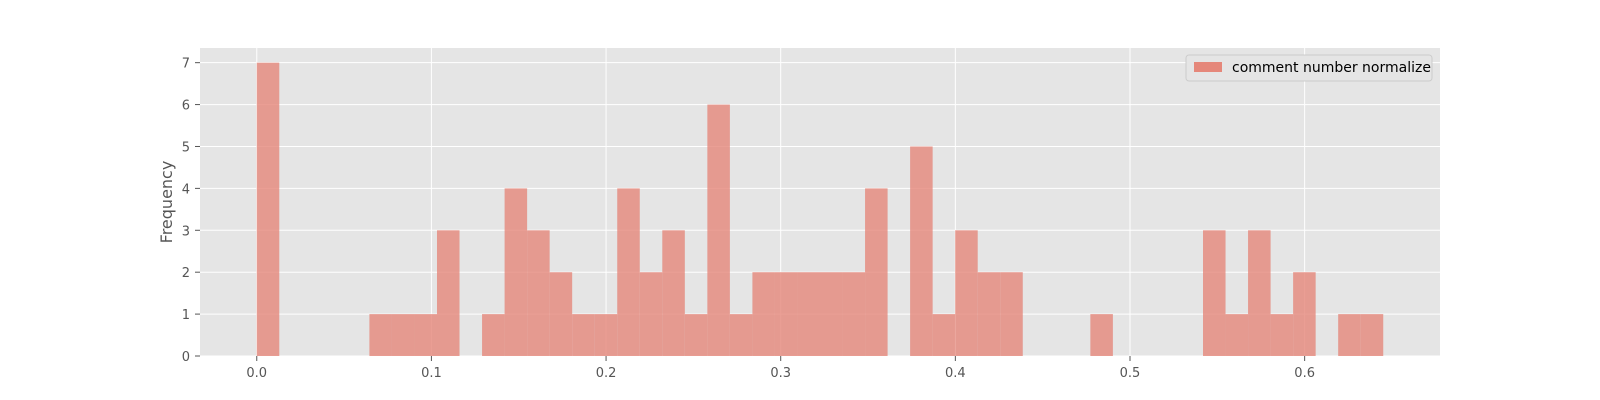 This screenshot has width=1600, height=400. What do you see at coordinates (1331, 68) in the screenshot?
I see `legend-label: comment number normalize` at bounding box center [1331, 68].